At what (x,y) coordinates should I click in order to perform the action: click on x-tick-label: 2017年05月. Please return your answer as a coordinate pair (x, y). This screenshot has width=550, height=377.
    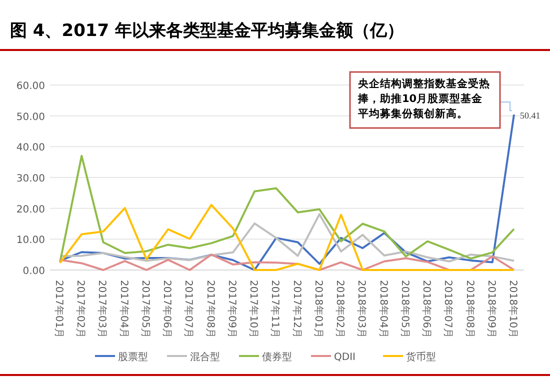
    Looking at the image, I should click on (145, 309).